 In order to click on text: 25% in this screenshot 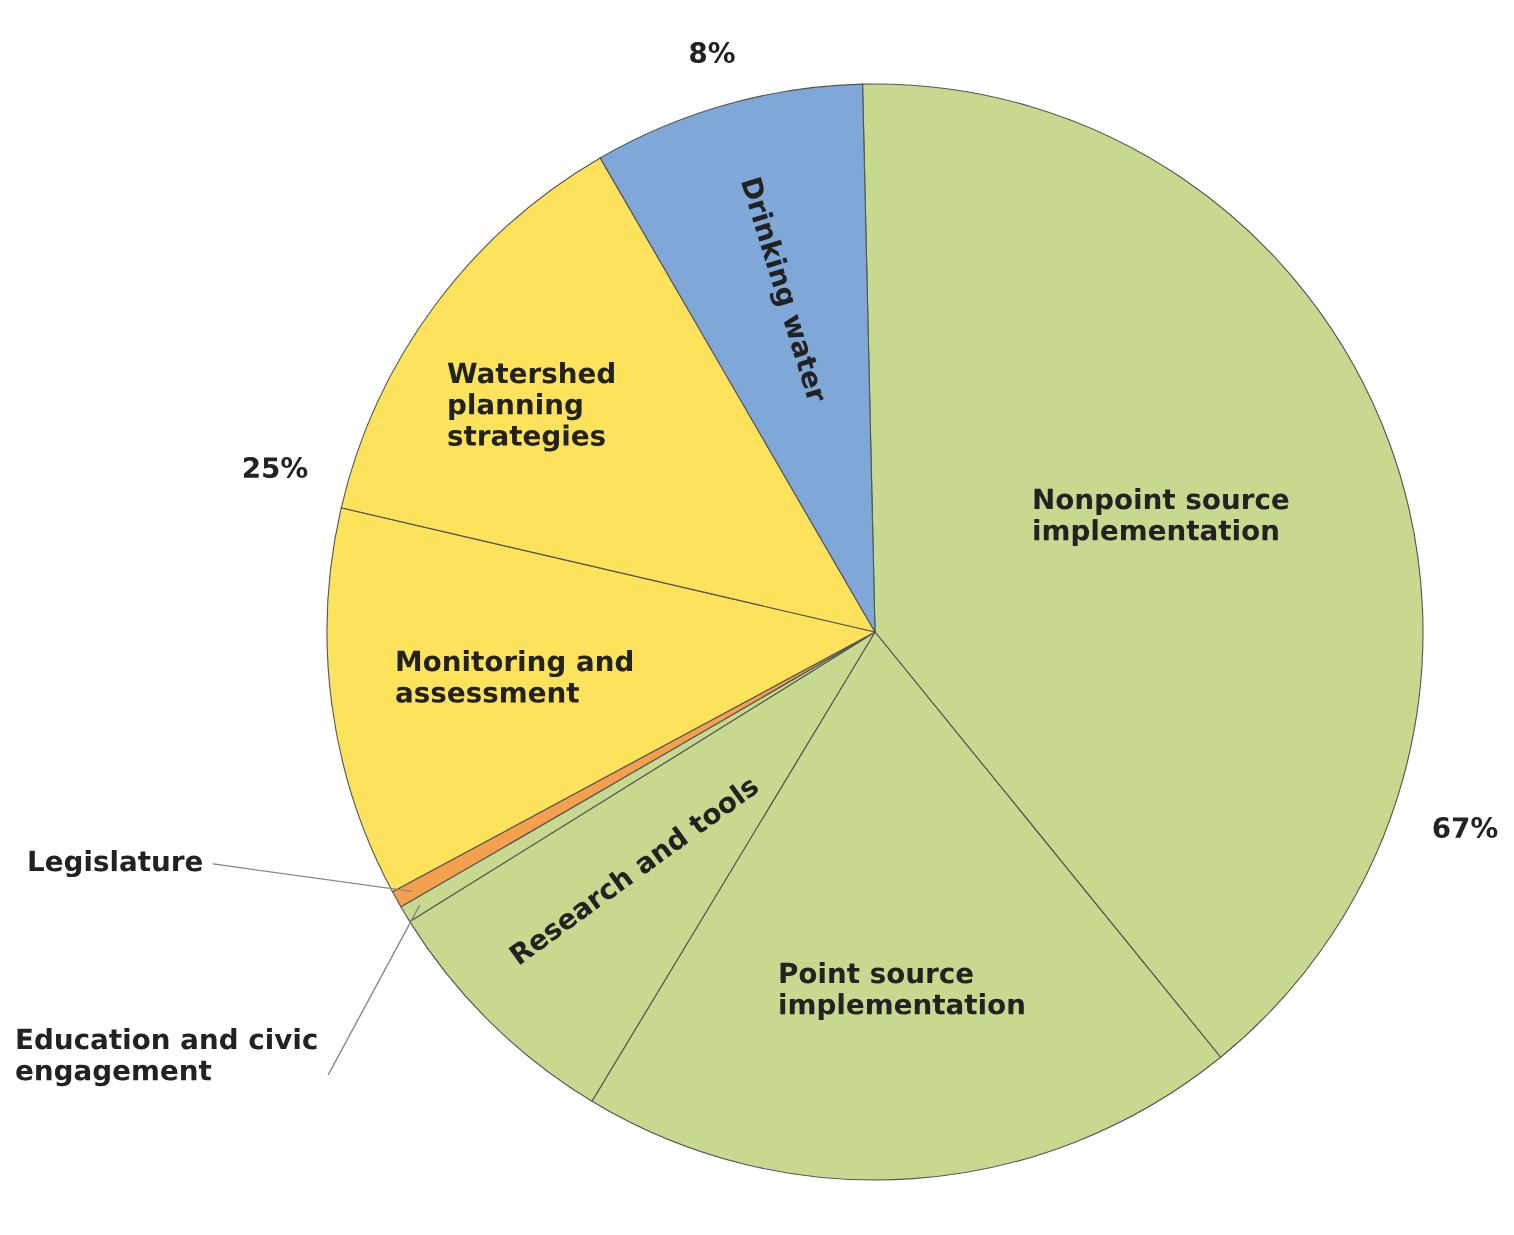, I will do `click(275, 468)`.